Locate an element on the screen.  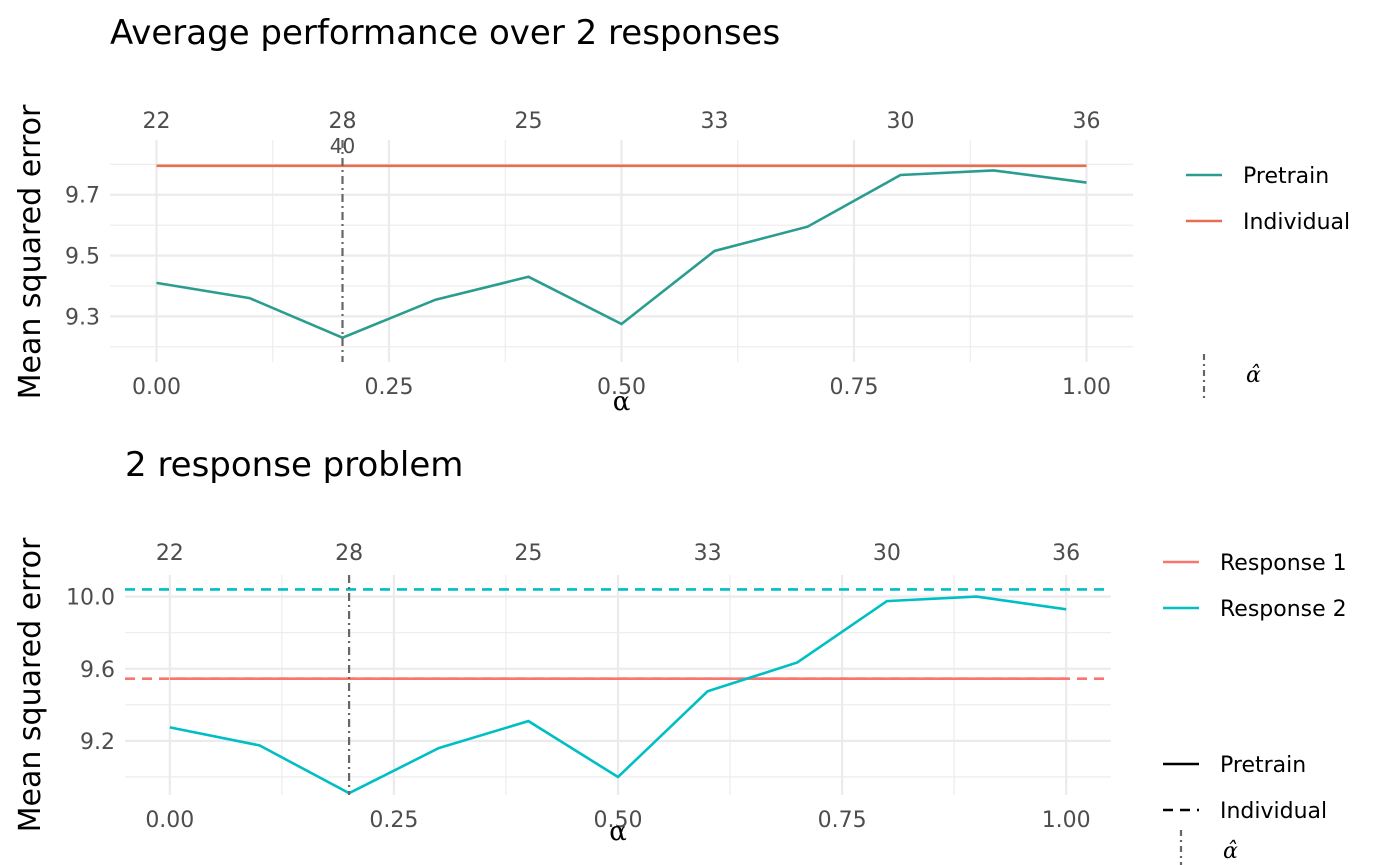
legend-panel-2: Response 1 Response 2 Pretrain Individual α̂ is located at coordinates (1255, 708).